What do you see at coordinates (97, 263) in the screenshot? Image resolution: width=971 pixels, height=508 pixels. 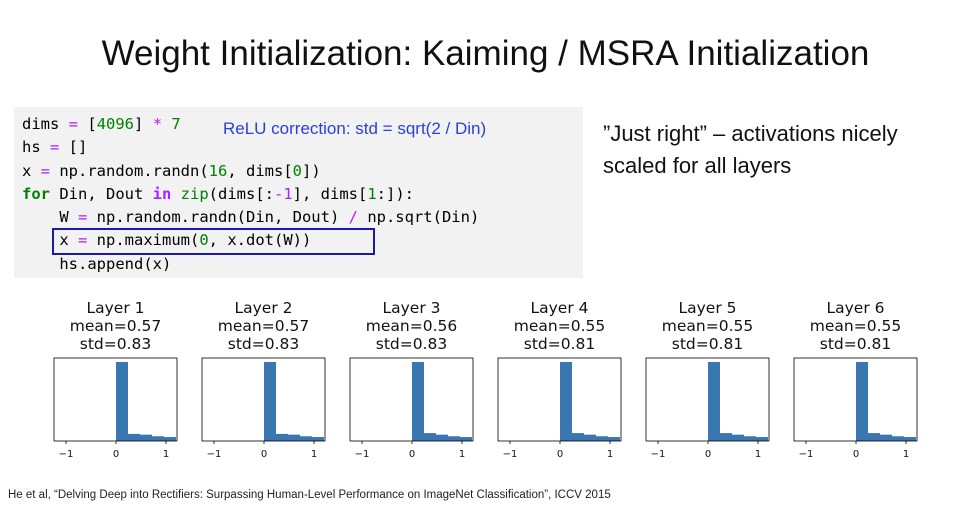 I see `code-token: hs.append(x)` at bounding box center [97, 263].